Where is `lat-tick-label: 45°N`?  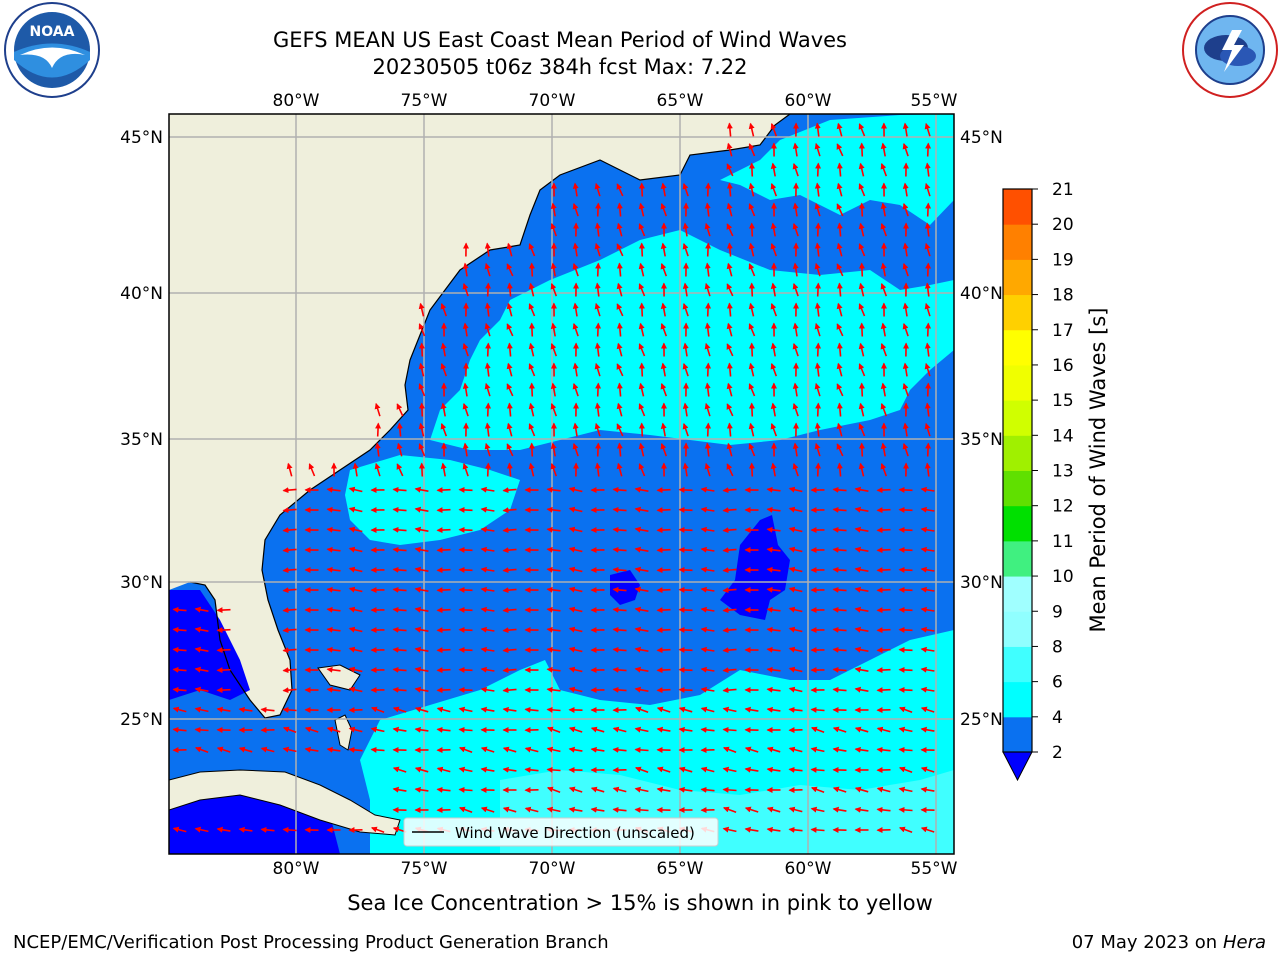
lat-tick-label: 45°N is located at coordinates (981, 138).